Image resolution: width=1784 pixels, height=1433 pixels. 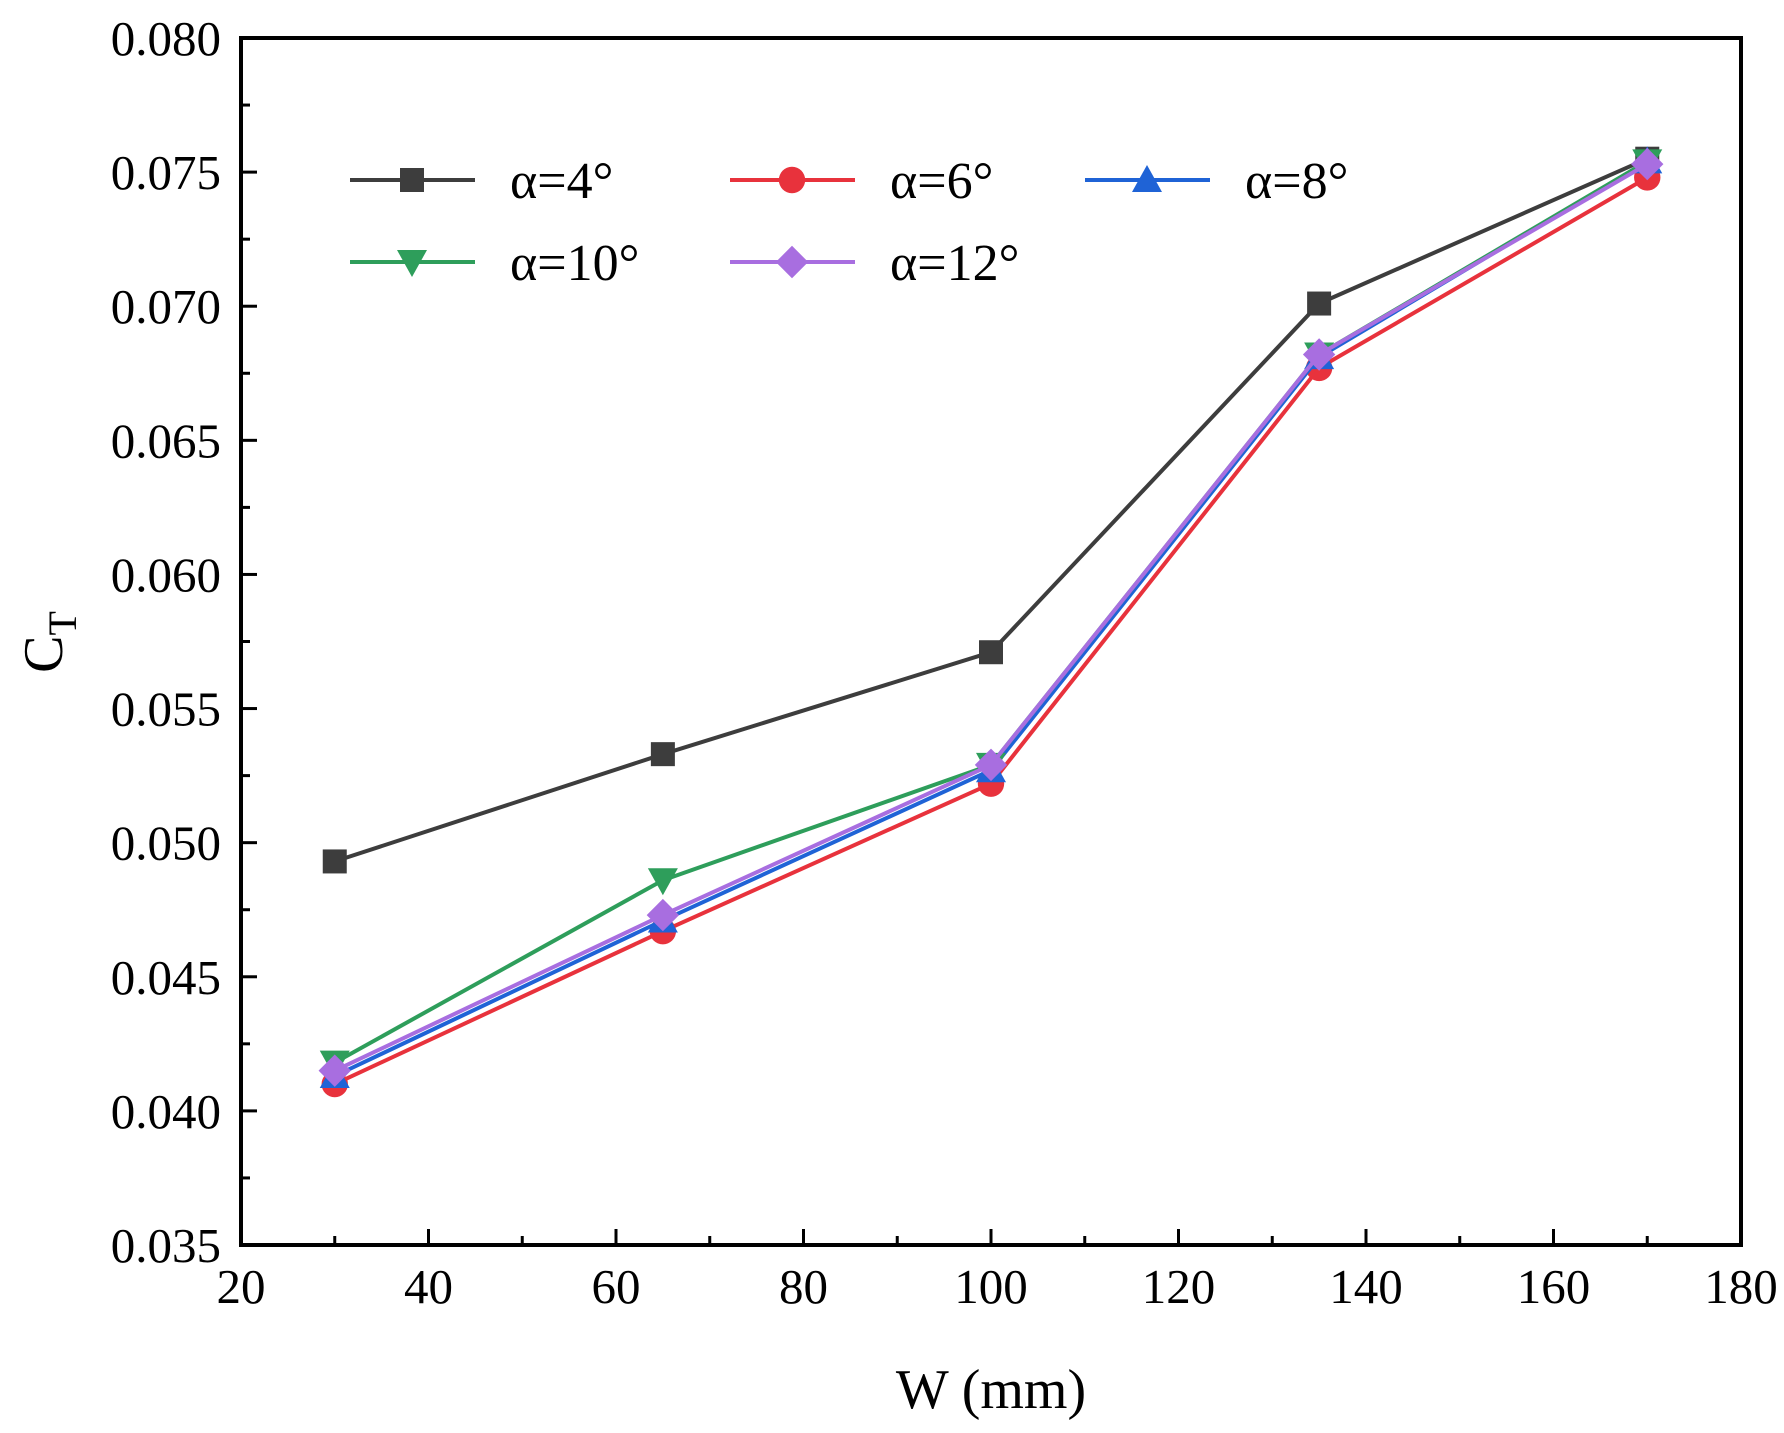 What do you see at coordinates (1296, 181) in the screenshot?
I see `legend-label: α=8°` at bounding box center [1296, 181].